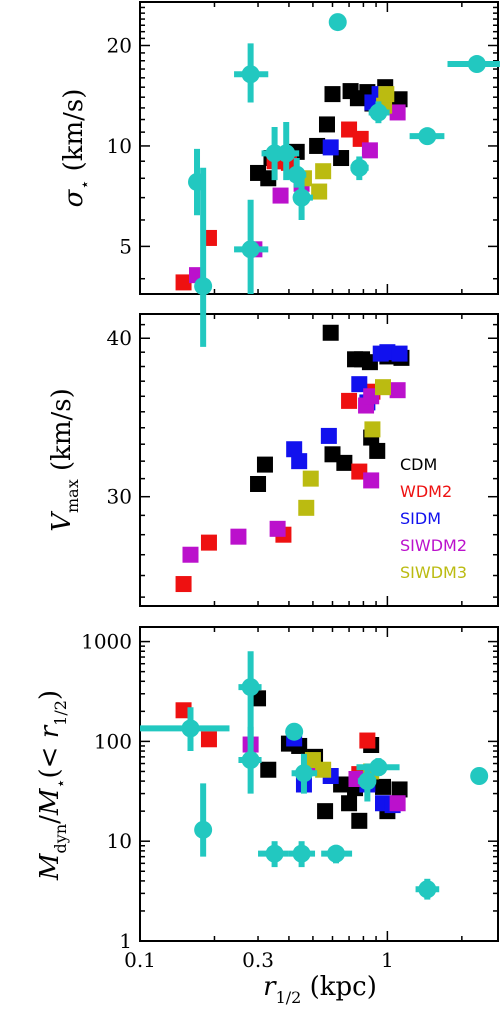 This screenshot has height=1009, width=501. Describe the element at coordinates (420, 518) in the screenshot. I see `legend-entry-sidm: SIDM` at that location.